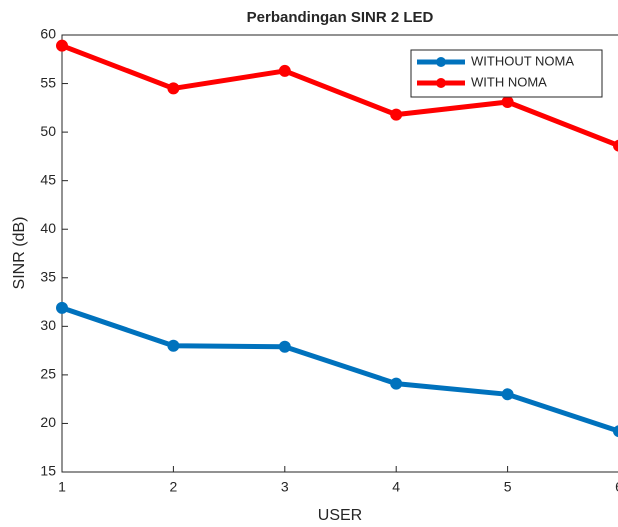 The width and height of the screenshot is (618, 527). What do you see at coordinates (174, 487) in the screenshot?
I see `x-tick-label: 2` at bounding box center [174, 487].